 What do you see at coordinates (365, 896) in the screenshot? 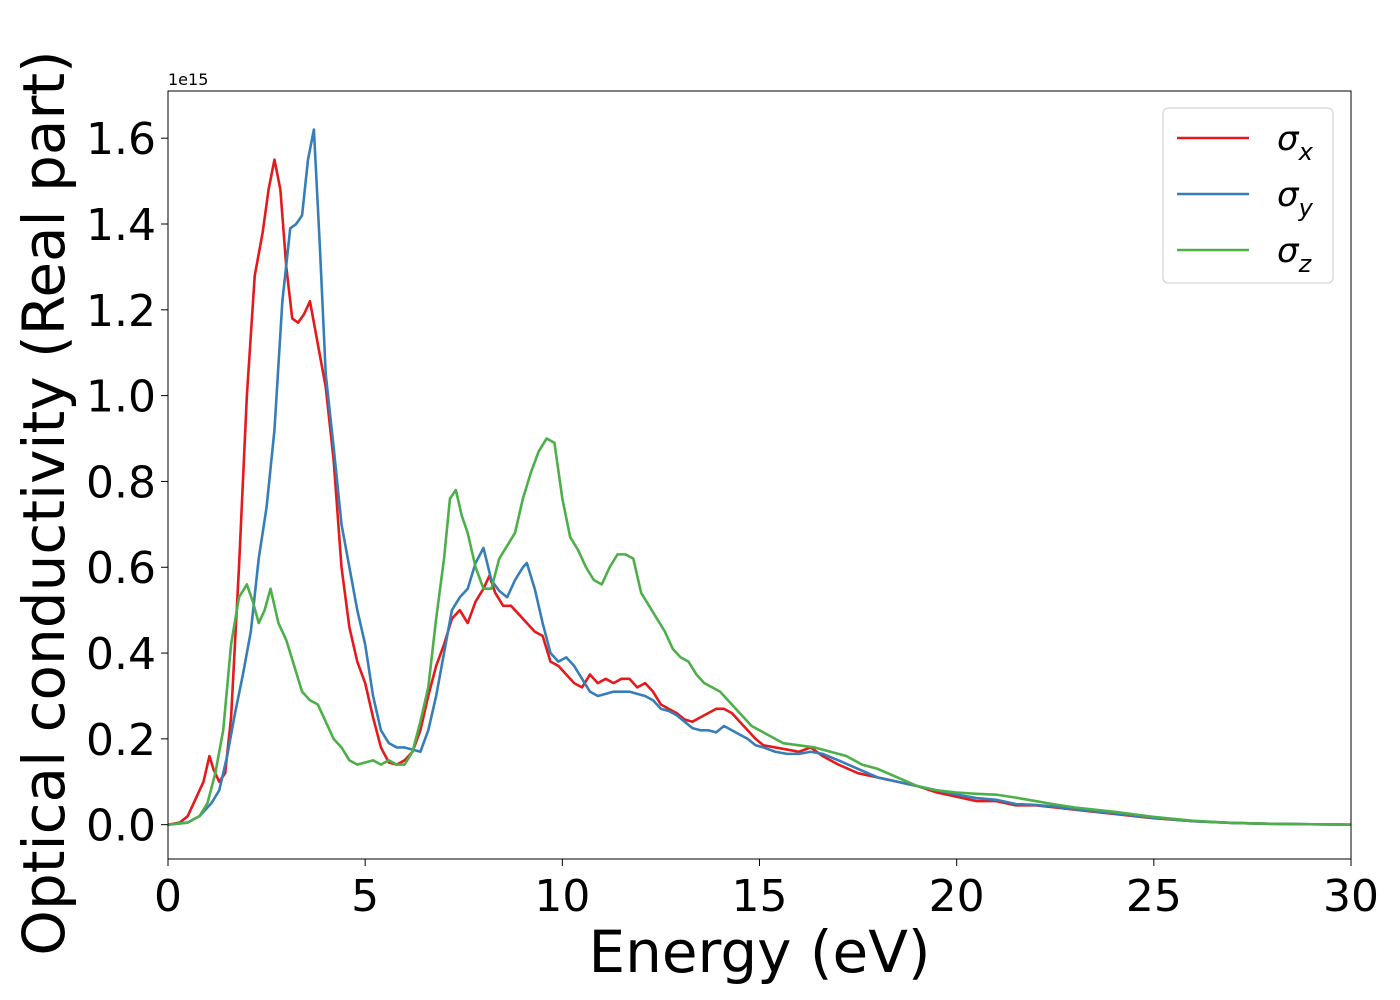
I see `x-tick-label: 5` at bounding box center [365, 896].